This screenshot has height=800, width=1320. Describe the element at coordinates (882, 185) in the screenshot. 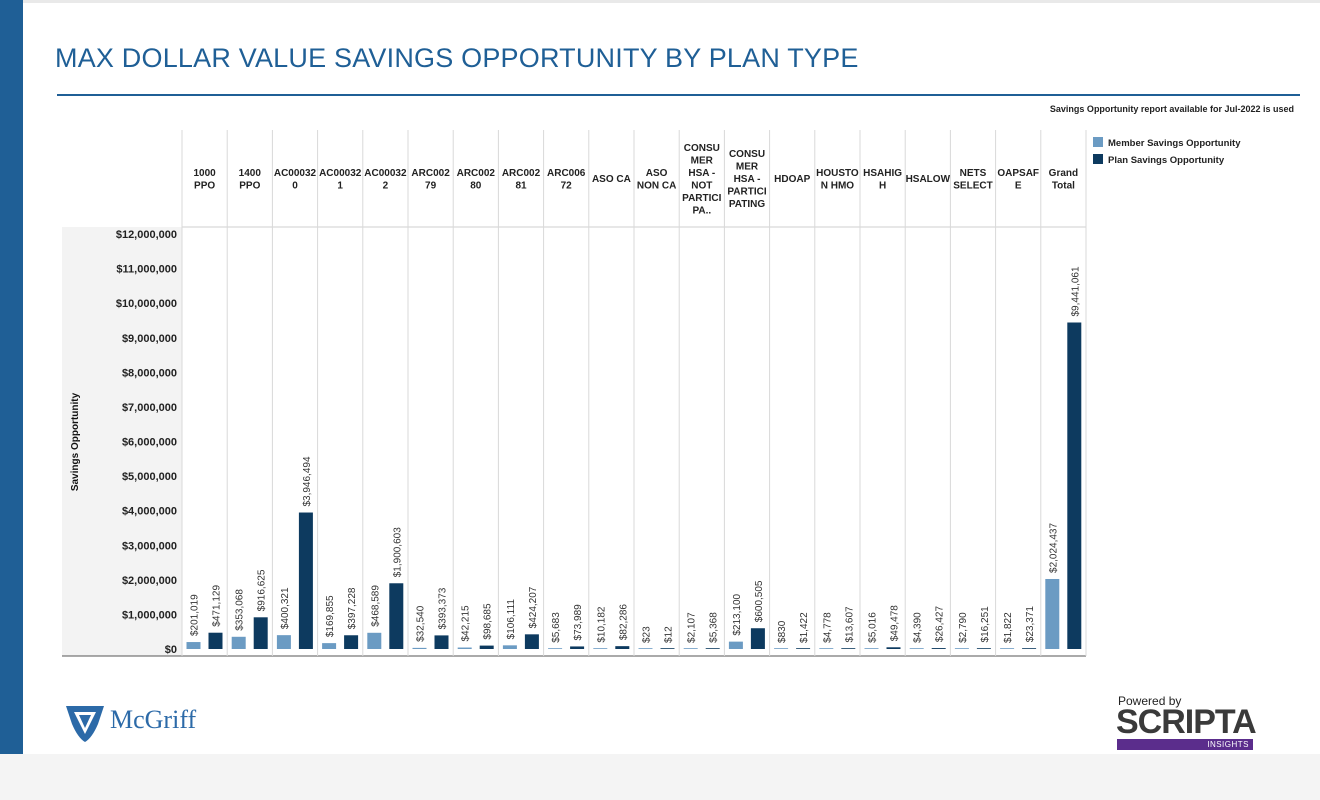

I see `category-label-line: H` at that location.